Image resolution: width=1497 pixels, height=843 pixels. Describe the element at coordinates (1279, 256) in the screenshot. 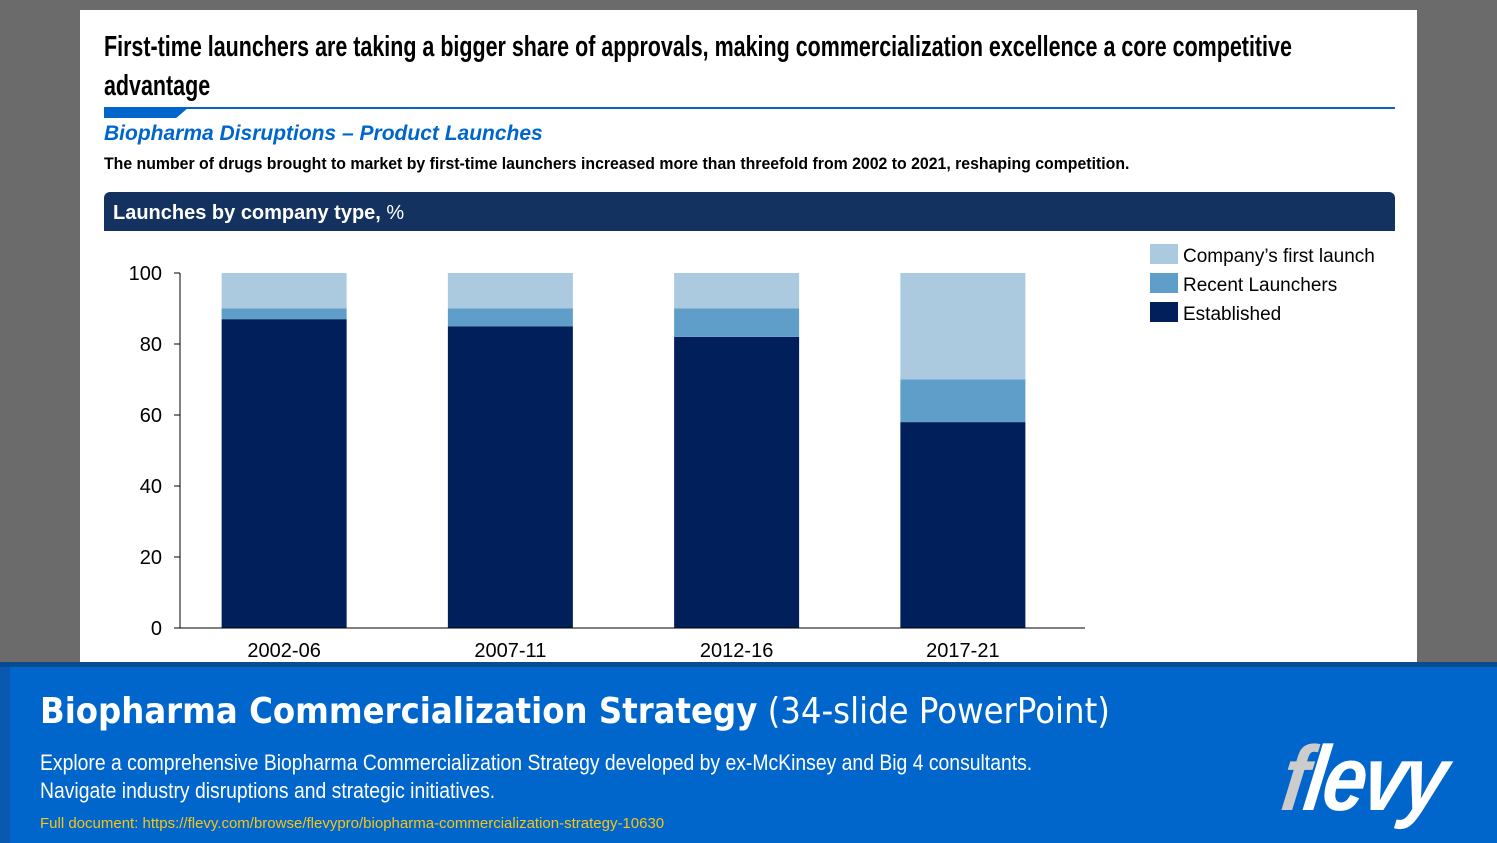

I see `legend-label: Company’s first launch` at that location.